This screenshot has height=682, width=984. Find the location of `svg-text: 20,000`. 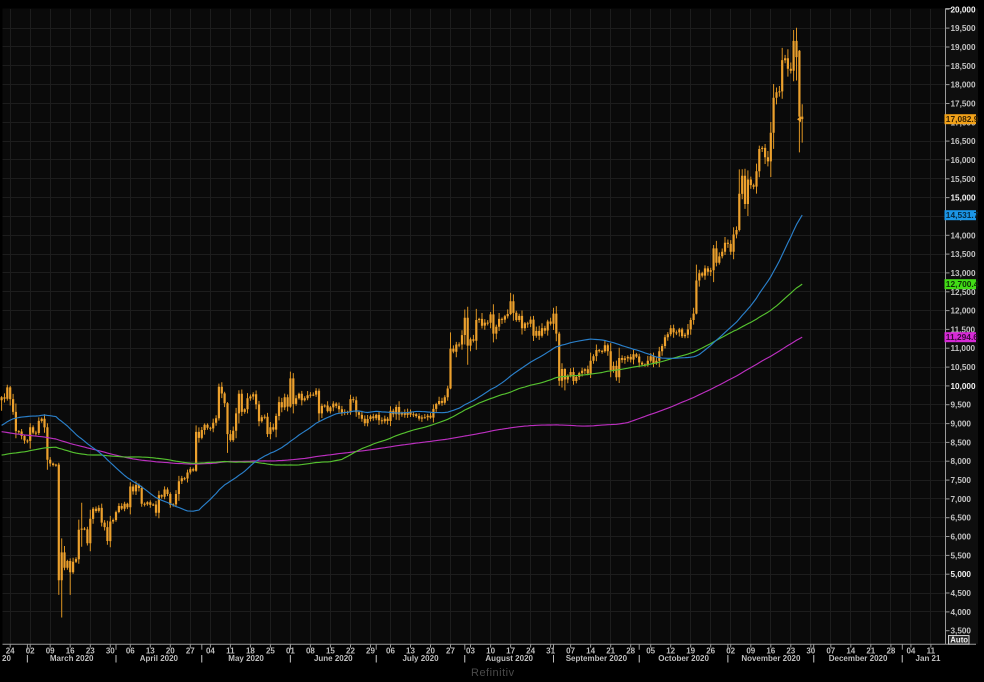

svg-text: 20,000 is located at coordinates (963, 9).